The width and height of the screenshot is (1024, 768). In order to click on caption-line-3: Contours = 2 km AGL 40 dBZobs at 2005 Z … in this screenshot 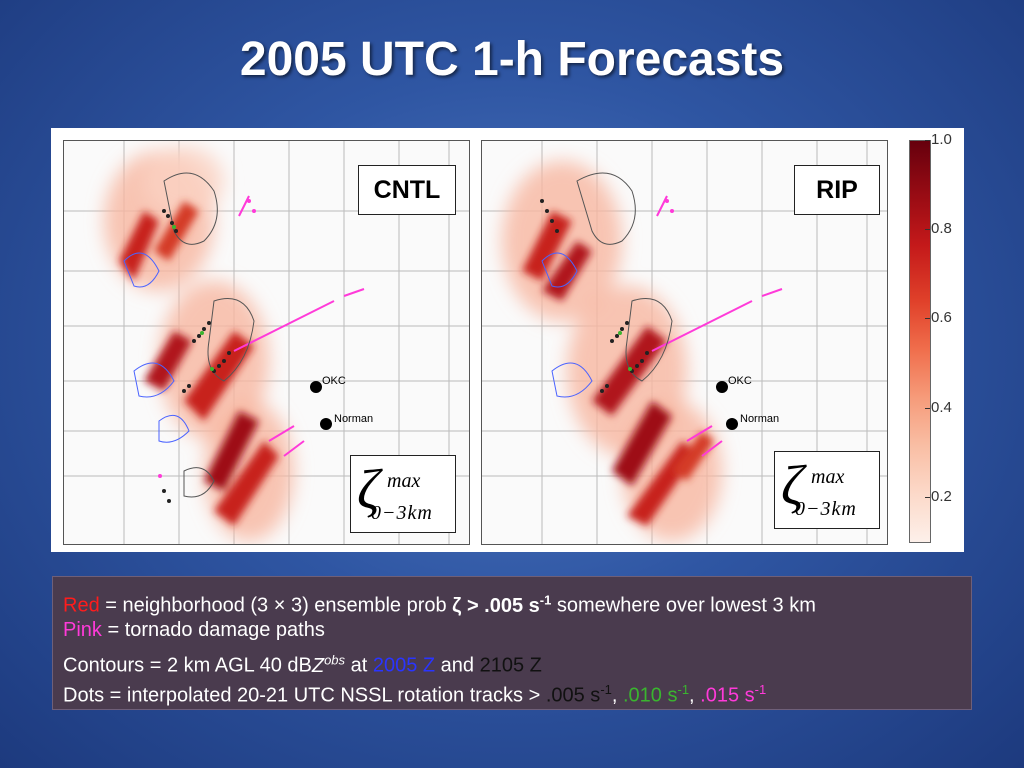, I will do `click(512, 661)`.